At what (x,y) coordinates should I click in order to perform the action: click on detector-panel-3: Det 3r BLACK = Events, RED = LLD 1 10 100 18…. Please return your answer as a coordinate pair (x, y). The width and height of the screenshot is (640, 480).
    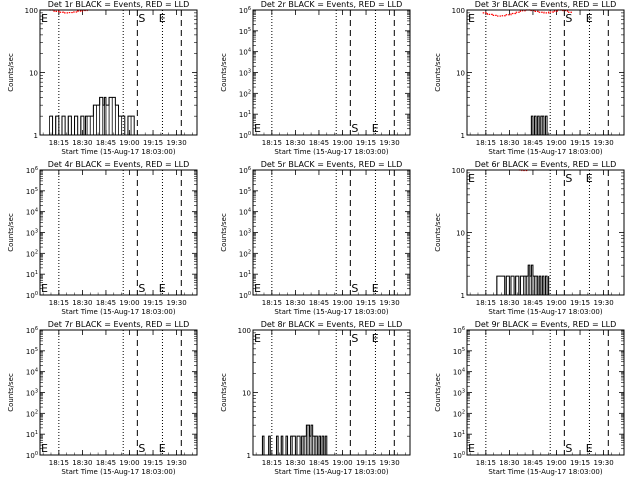
    Looking at the image, I should click on (529, 78).